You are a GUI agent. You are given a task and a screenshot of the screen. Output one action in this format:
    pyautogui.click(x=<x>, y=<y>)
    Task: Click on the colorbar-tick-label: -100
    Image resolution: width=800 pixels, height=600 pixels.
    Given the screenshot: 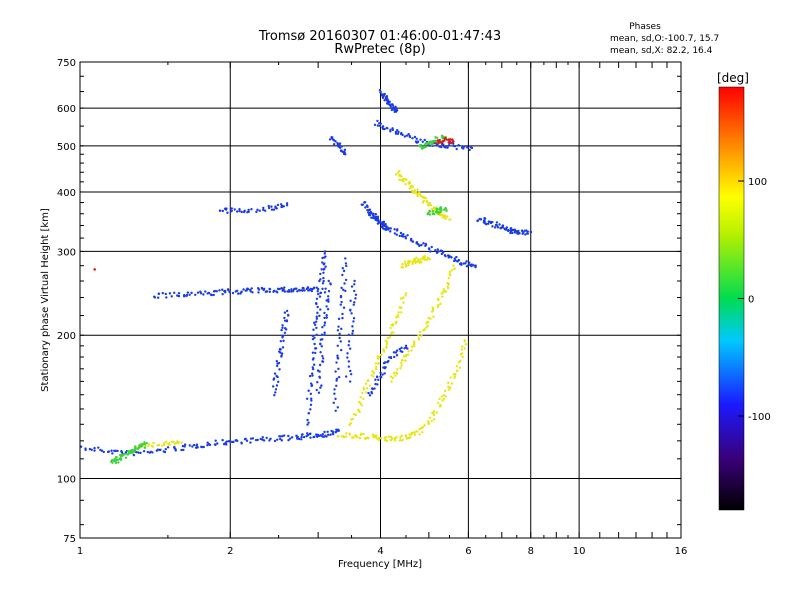 What is the action you would take?
    pyautogui.click(x=759, y=417)
    